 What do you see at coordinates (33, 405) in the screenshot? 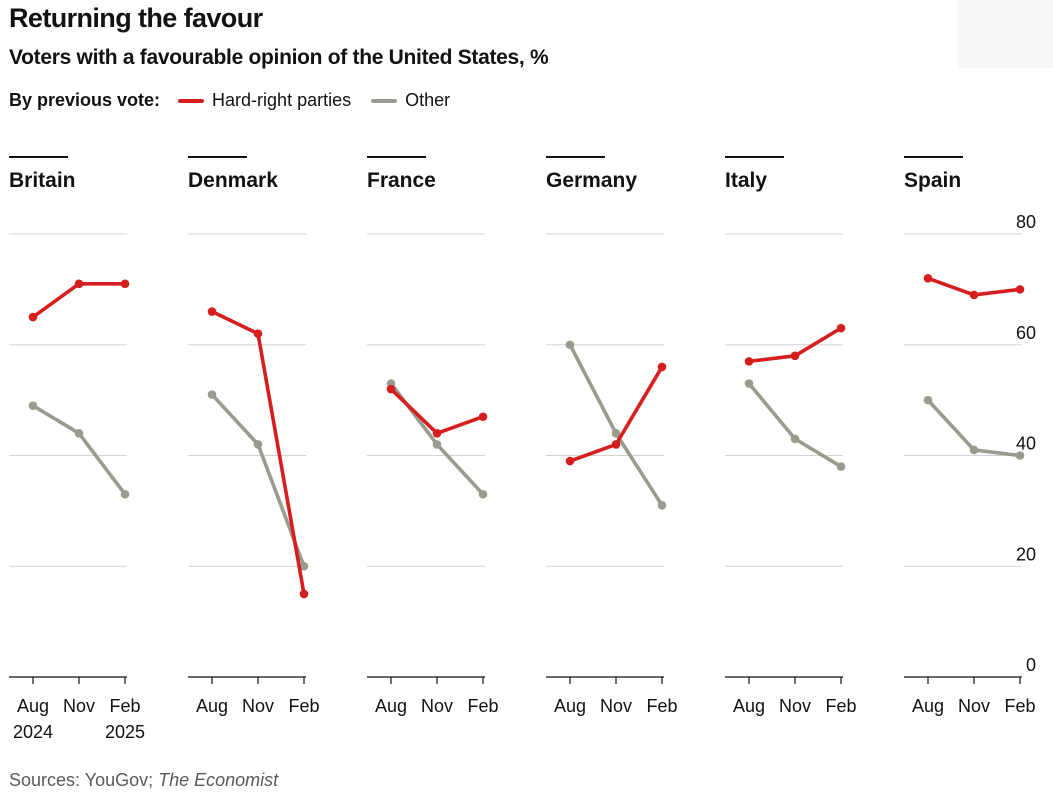
I see `point-britain-other-aug` at bounding box center [33, 405].